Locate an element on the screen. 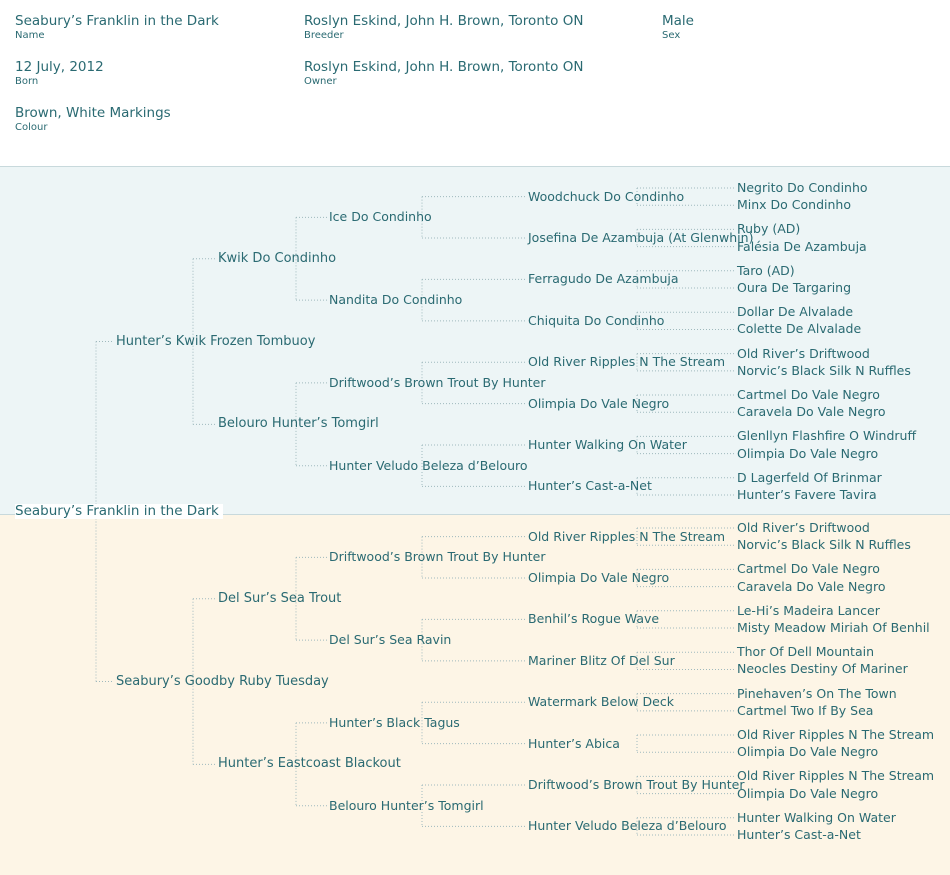  gen5-ancestor-21: Le-Hi’s Madeira Lancer is located at coordinates (808, 610).